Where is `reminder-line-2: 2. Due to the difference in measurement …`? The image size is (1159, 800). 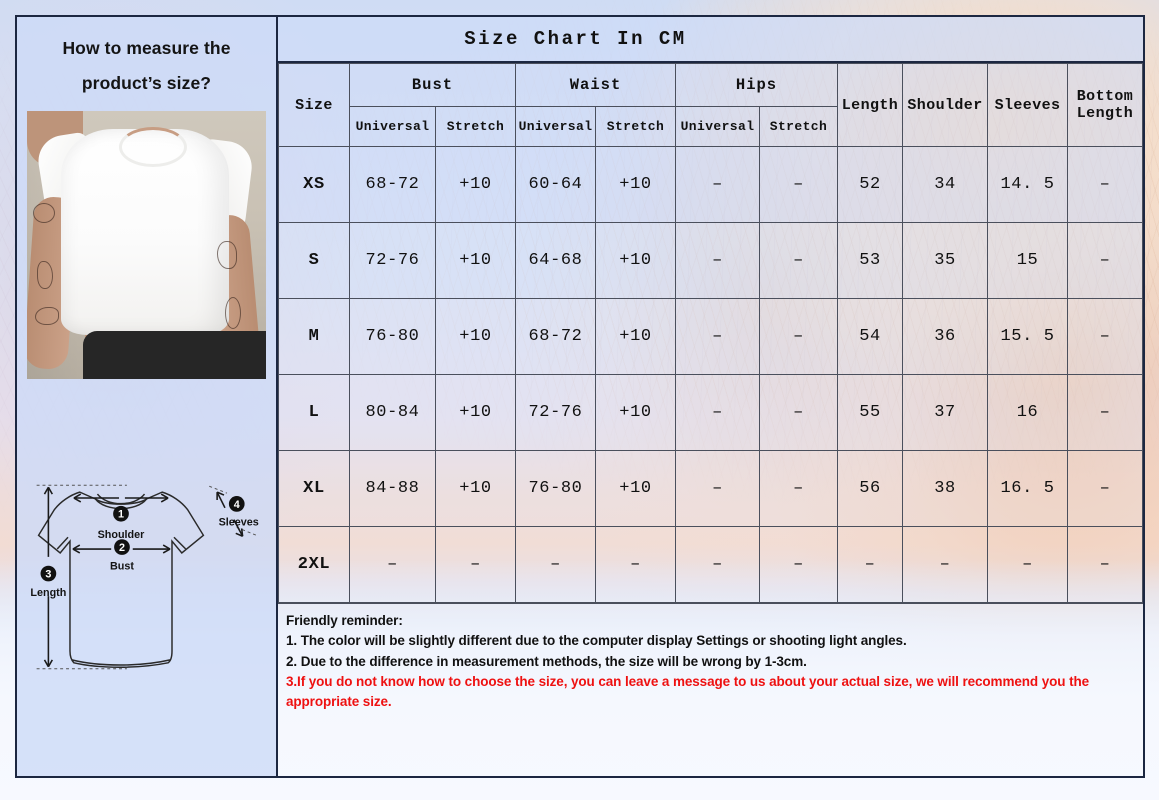
reminder-line-2: 2. Due to the difference in measurement … is located at coordinates (546, 661).